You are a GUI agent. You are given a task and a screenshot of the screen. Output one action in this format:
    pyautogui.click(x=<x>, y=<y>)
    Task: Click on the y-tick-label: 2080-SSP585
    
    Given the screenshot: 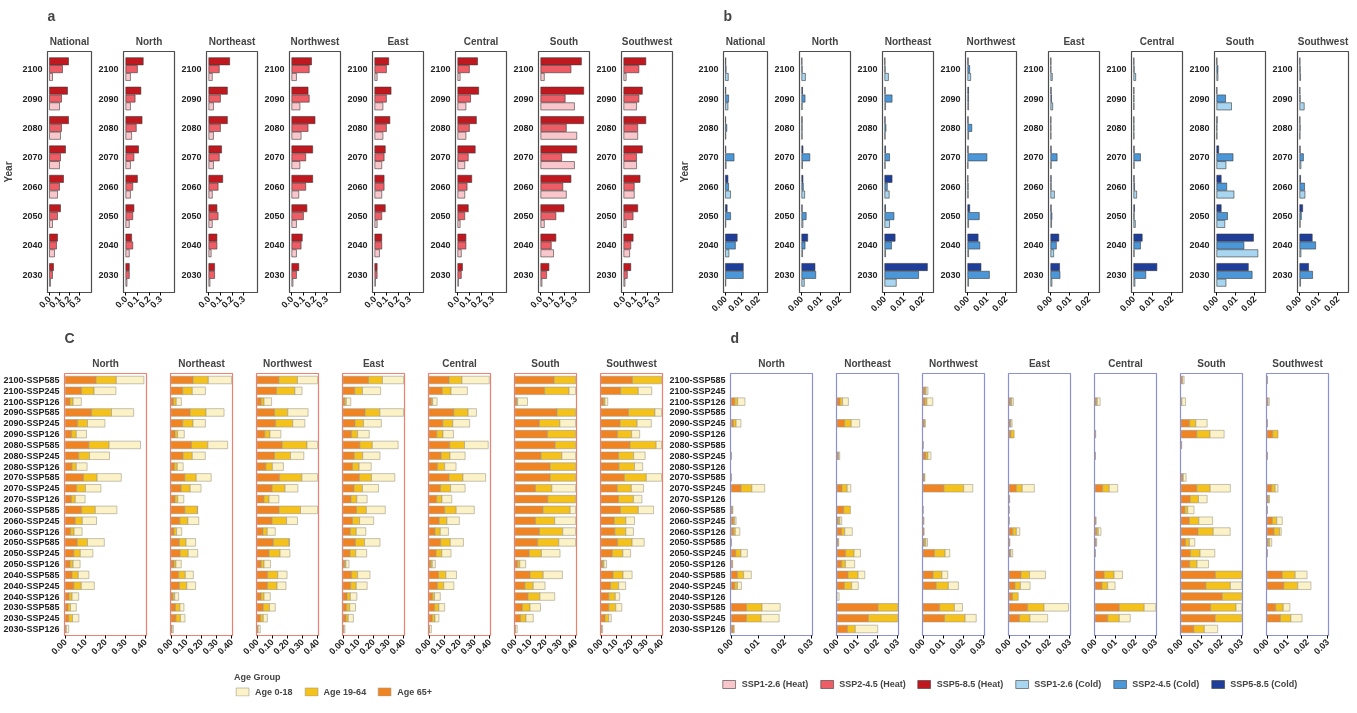 What is the action you would take?
    pyautogui.click(x=697, y=444)
    